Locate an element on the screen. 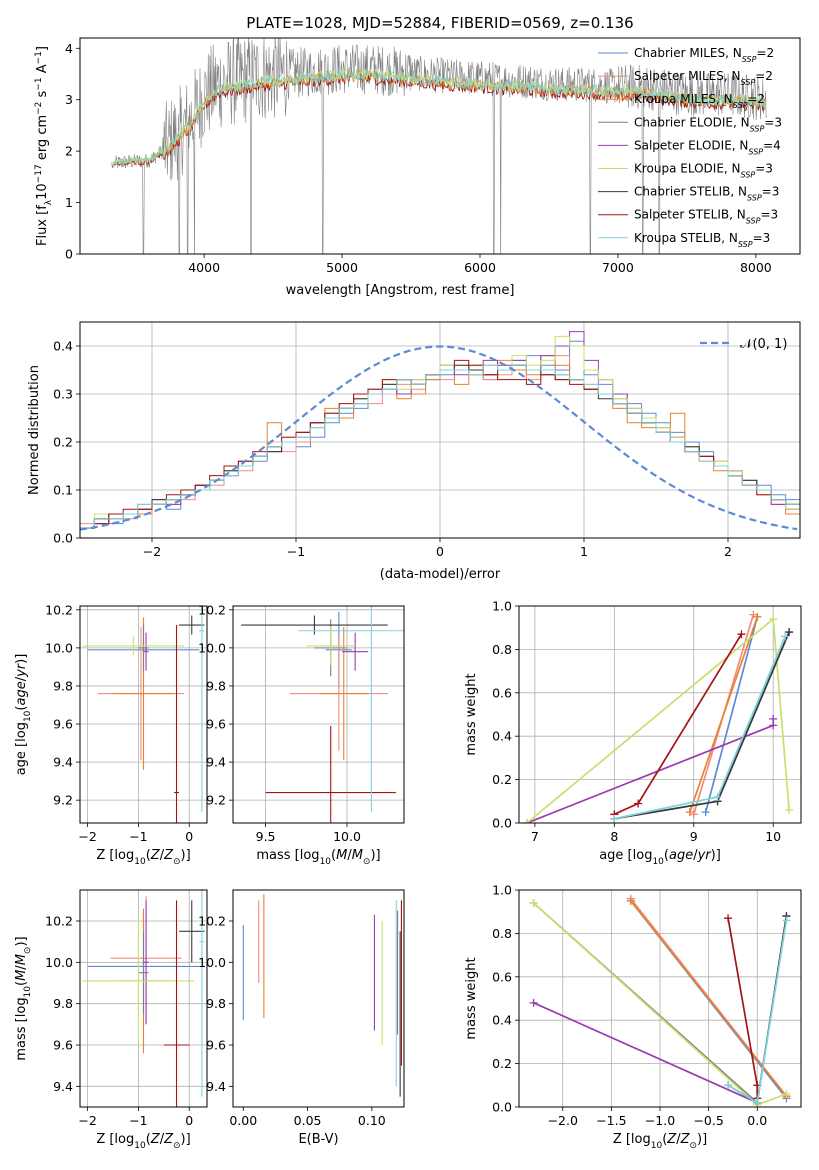 The image size is (819, 1170). tick-label-x: −1.5 is located at coordinates (611, 1120).